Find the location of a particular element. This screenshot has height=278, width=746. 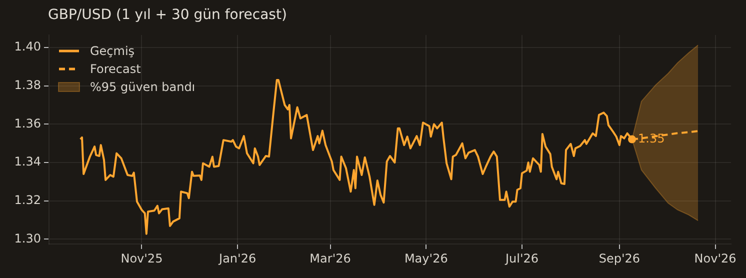

y-tick-label: 1.30 is located at coordinates (27, 238).